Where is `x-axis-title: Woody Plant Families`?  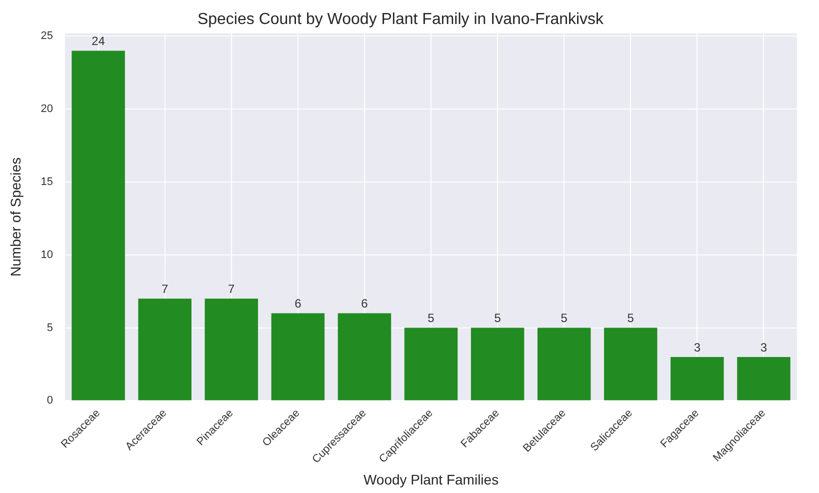
x-axis-title: Woody Plant Families is located at coordinates (431, 479).